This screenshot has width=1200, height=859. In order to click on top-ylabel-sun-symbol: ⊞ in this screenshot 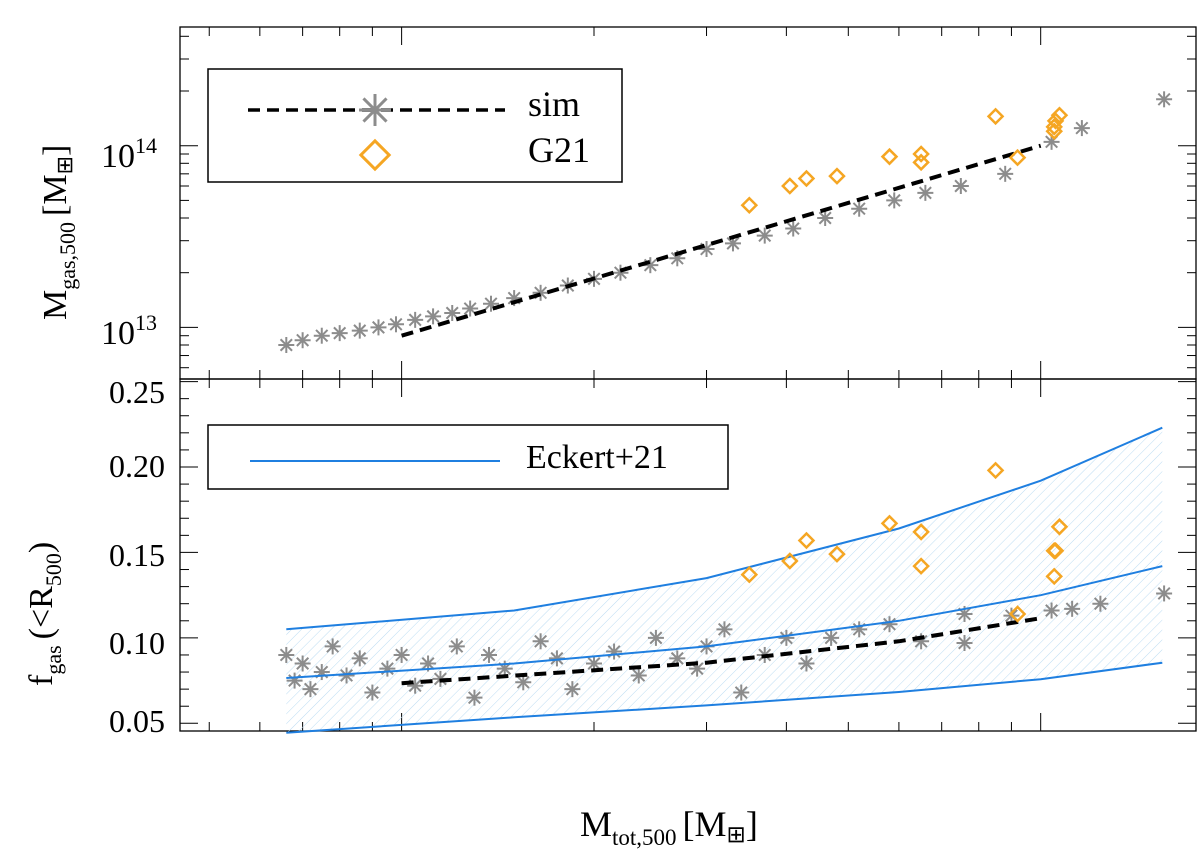, I will do `click(64, 165)`.